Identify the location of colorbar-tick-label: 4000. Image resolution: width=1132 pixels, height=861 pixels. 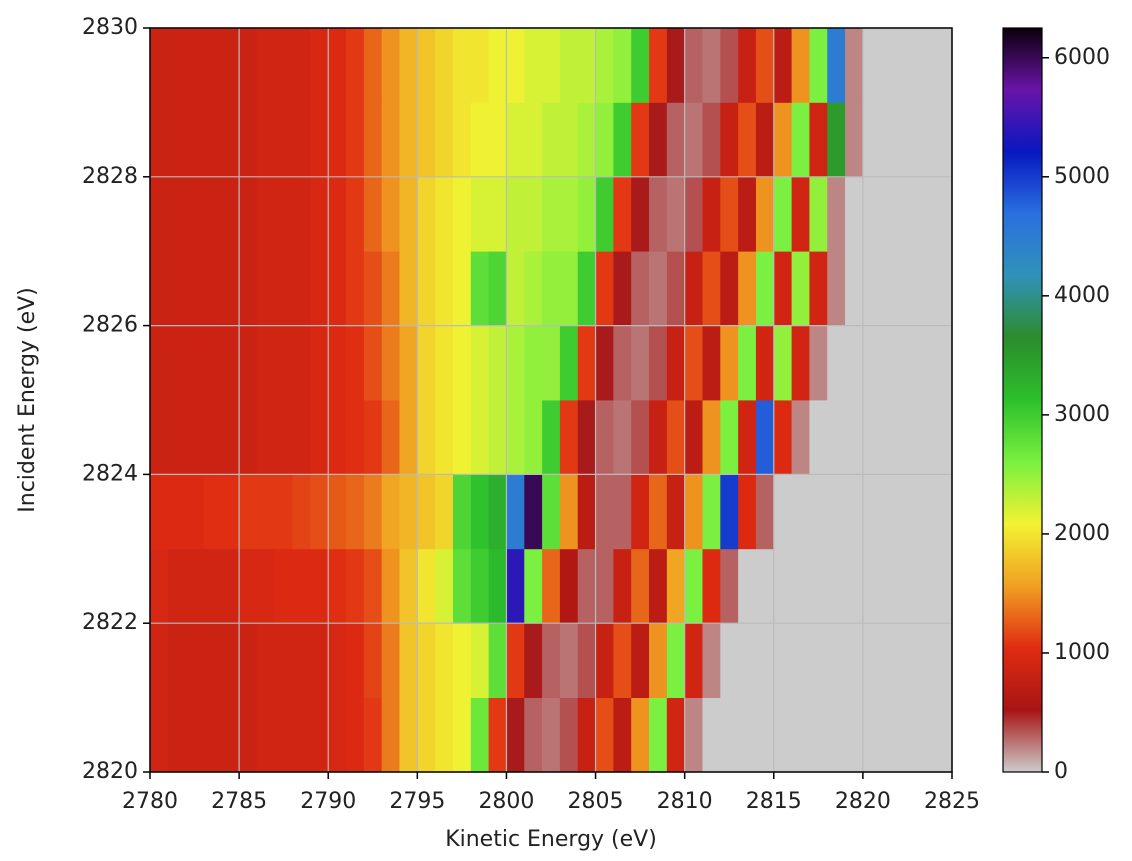
(1082, 295).